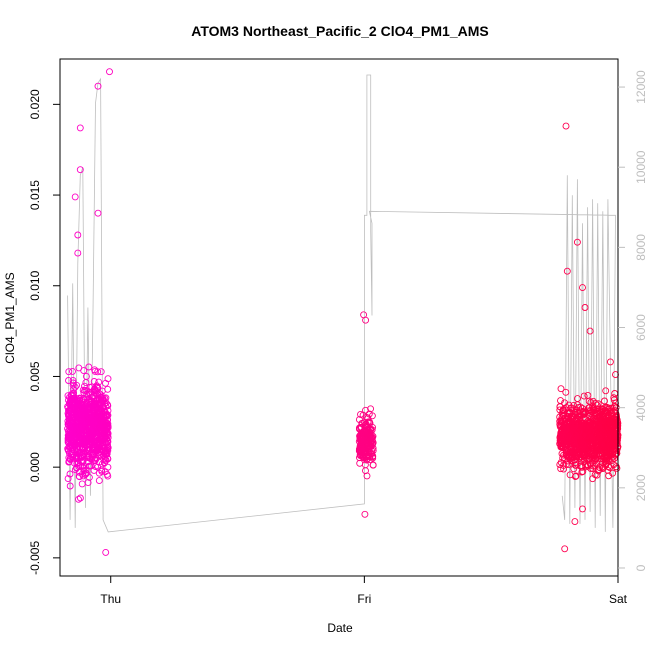 The width and height of the screenshot is (650, 650). Describe the element at coordinates (35, 376) in the screenshot. I see `left-axis-tick-label: 0.005` at that location.